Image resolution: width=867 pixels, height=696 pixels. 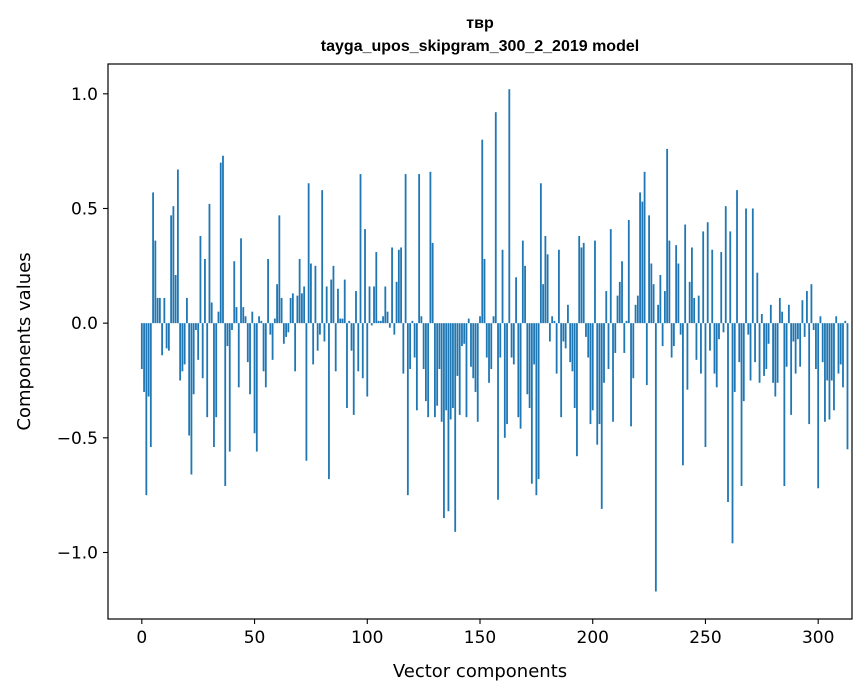 What do you see at coordinates (24, 341) in the screenshot?
I see `y-axis-label: Components values` at bounding box center [24, 341].